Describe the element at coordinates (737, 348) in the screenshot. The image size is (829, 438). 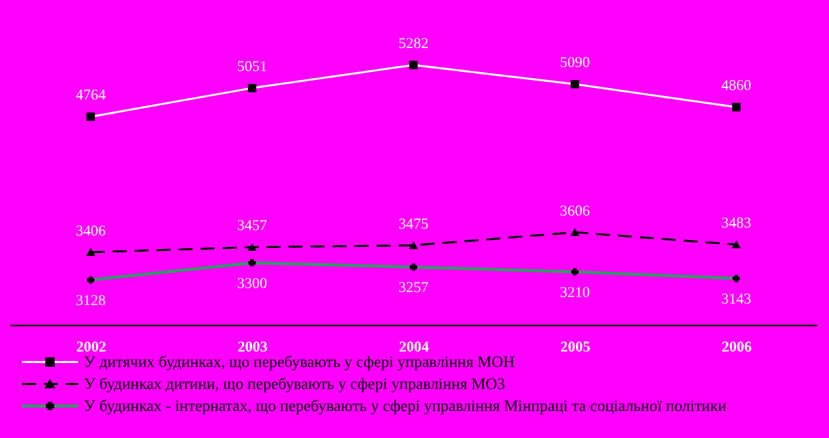
I see `x-tick-label: 2006` at that location.